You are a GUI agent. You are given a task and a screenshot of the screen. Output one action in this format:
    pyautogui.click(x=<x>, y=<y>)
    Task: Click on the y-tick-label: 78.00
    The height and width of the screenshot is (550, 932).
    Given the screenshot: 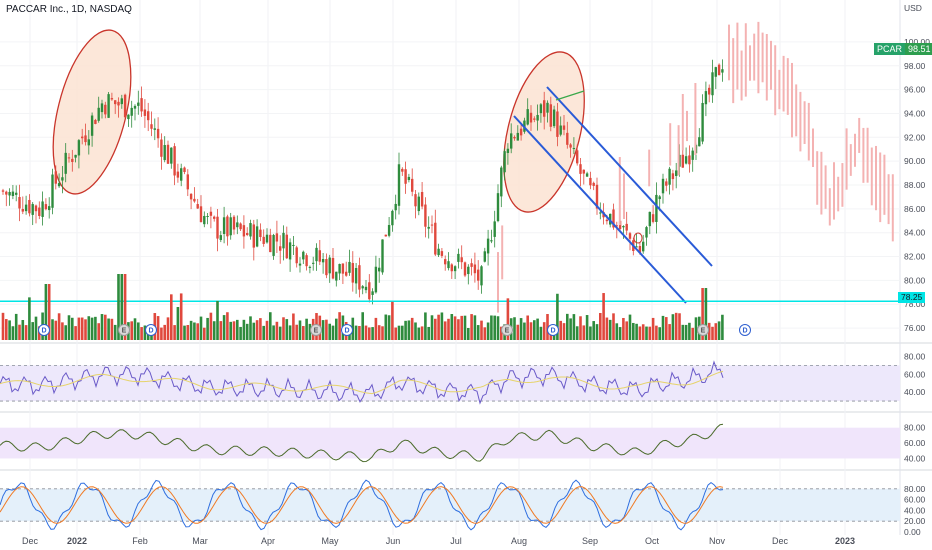 What is the action you would take?
    pyautogui.click(x=915, y=304)
    